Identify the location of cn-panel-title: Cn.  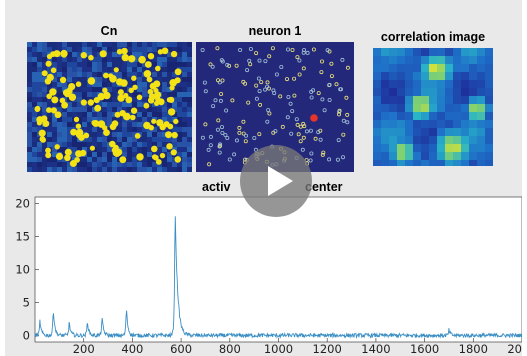
(109, 31).